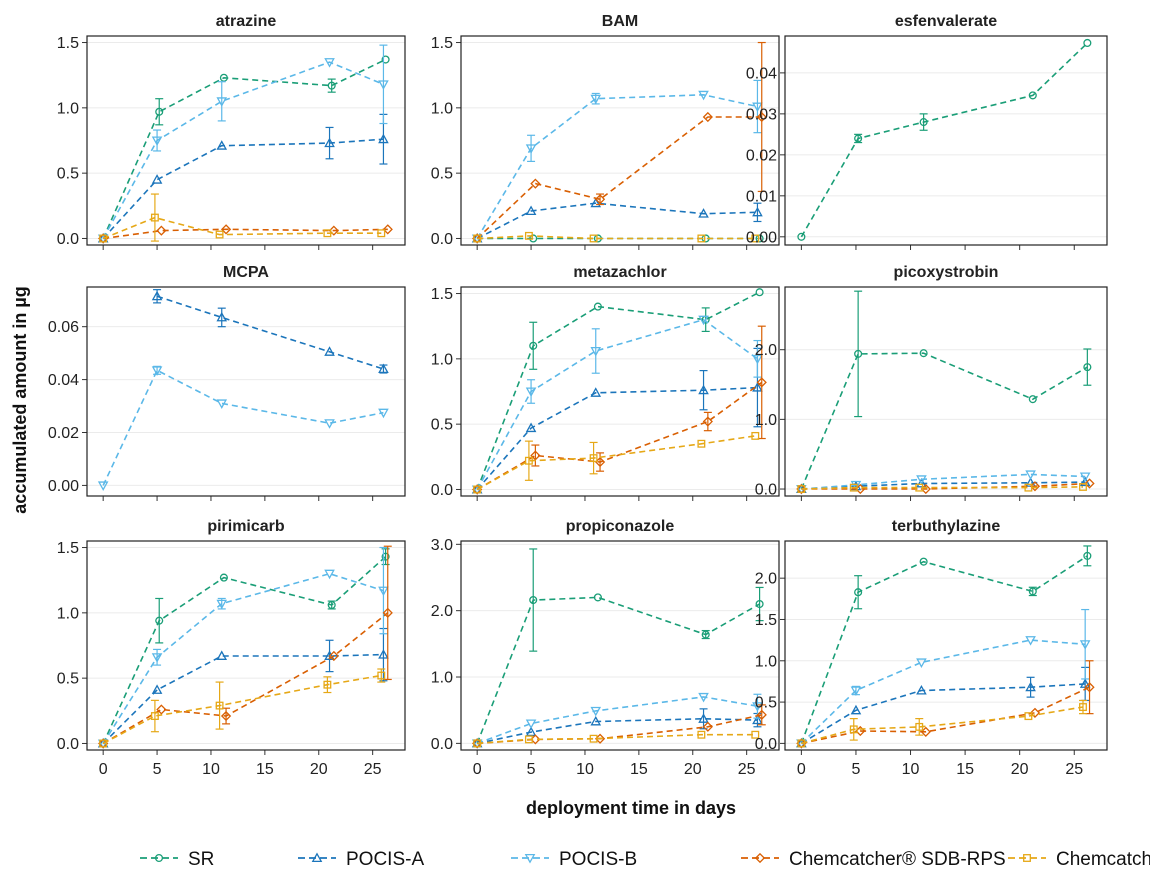 The image size is (1150, 872). I want to click on panel-pirimicarb: pirimicarb 0.0 0.5 1.0 1.5 0 5 10 15 20 25, so click(231, 648).